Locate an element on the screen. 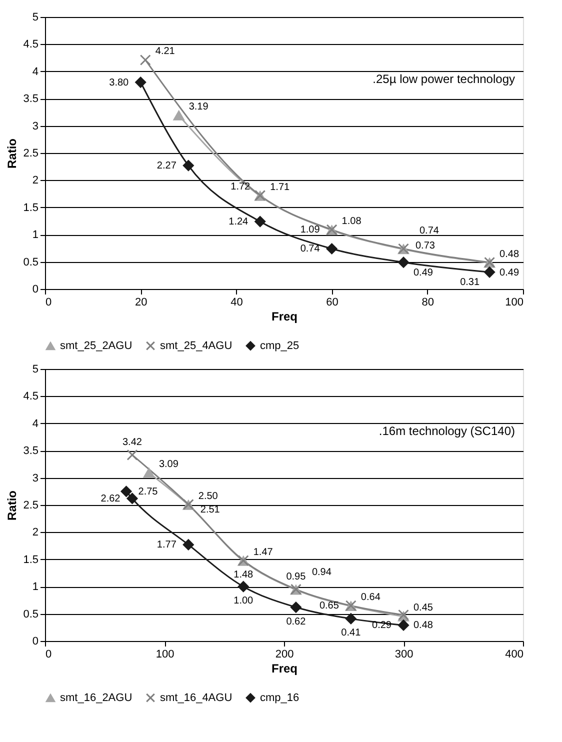 The width and height of the screenshot is (562, 742). data-label: 0.95 is located at coordinates (296, 576).